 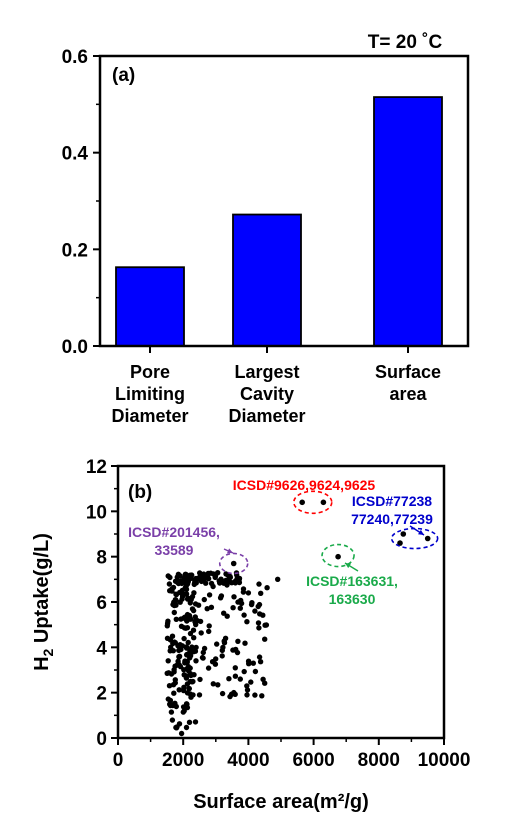 What do you see at coordinates (304, 485) in the screenshot?
I see `annotation-label: ICSD#9626,9624,9625` at bounding box center [304, 485].